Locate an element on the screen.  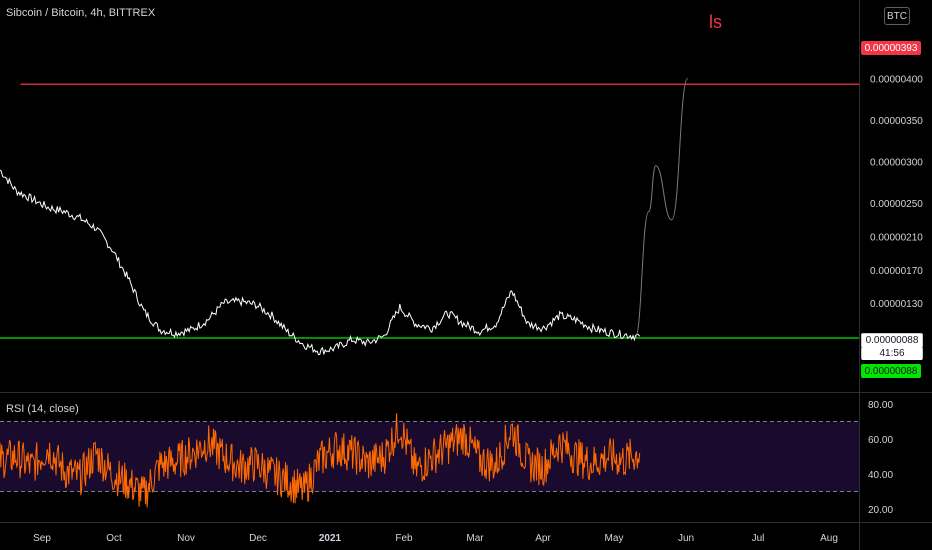
rsi-tick-label: 60.00 is located at coordinates (880, 440).